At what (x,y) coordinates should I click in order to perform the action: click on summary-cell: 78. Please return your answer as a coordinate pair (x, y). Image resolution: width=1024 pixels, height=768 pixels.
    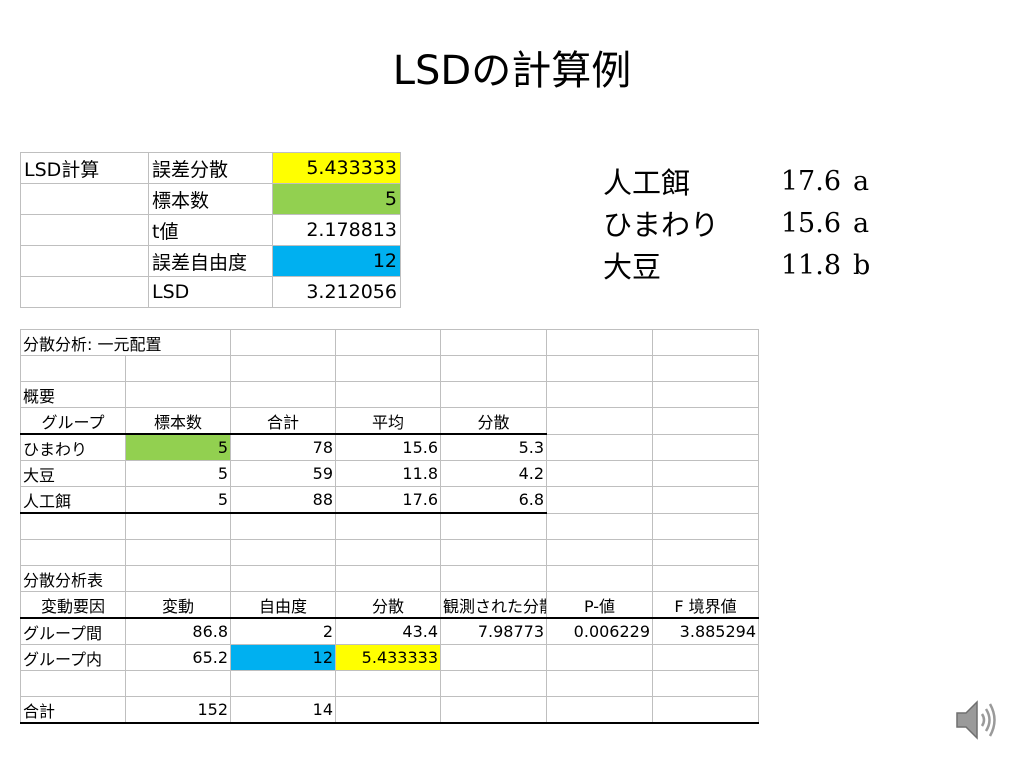
    Looking at the image, I should click on (283, 447).